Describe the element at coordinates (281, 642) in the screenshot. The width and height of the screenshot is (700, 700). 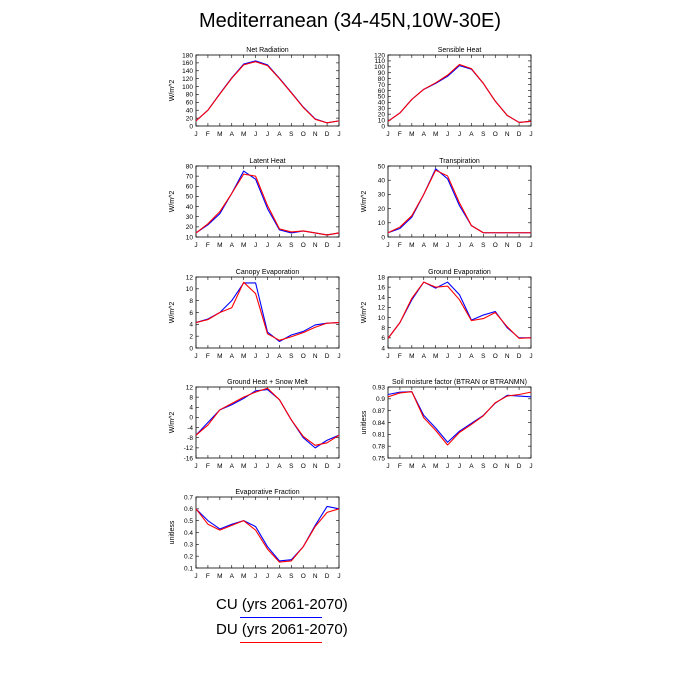
I see `legend-line-du` at that location.